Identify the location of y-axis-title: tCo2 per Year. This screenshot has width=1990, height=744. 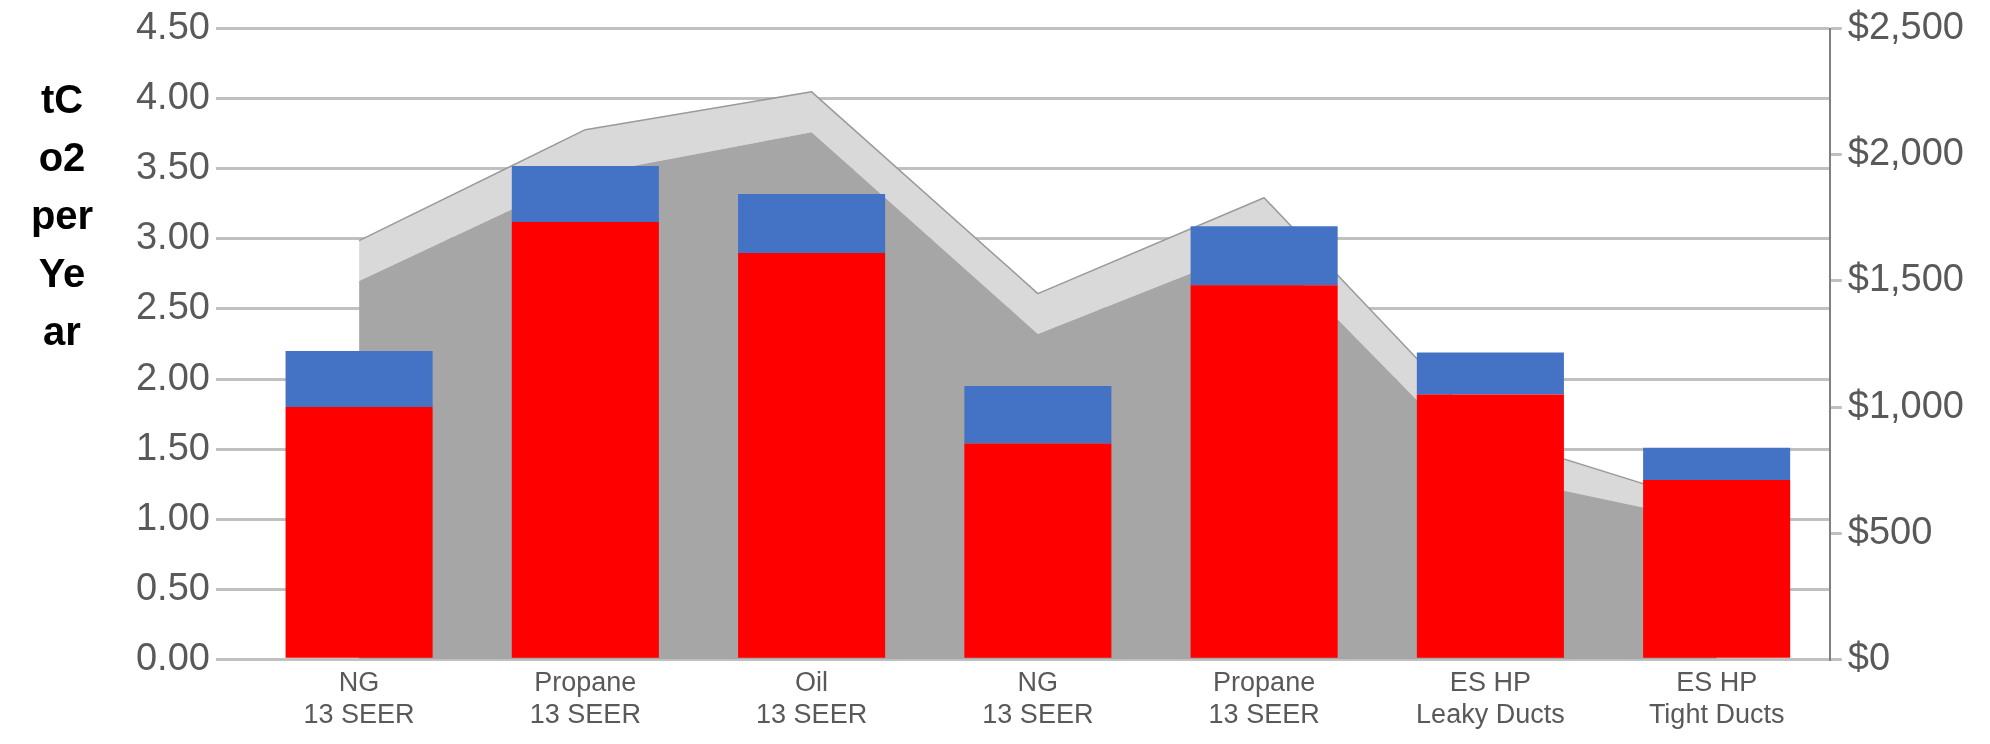
(62, 215).